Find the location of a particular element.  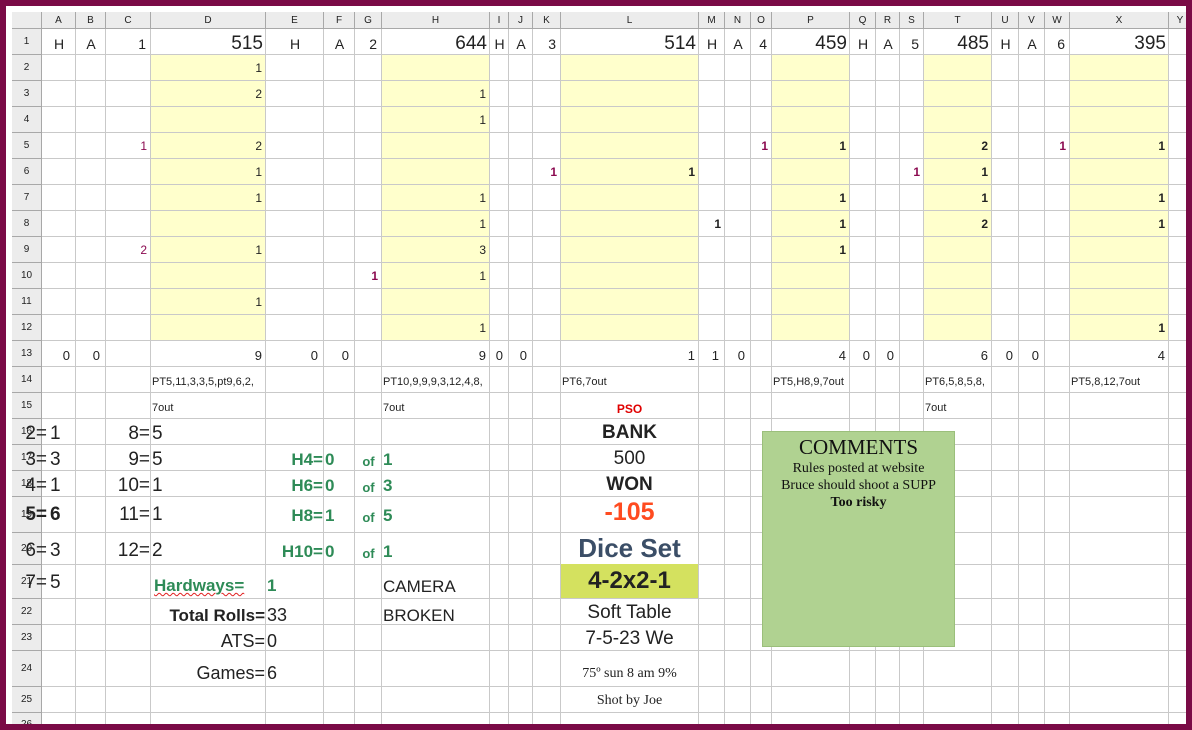

cell-u8 is located at coordinates (1005, 224).